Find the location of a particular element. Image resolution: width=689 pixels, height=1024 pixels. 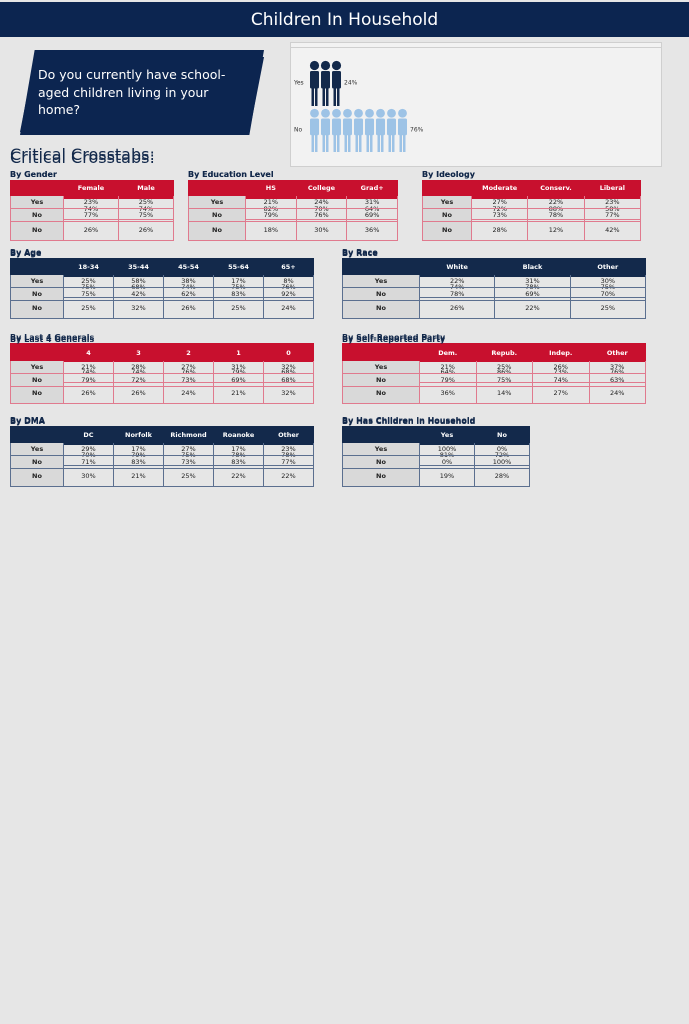

table-title: By Self-Reported Party is located at coordinates (394, 339).